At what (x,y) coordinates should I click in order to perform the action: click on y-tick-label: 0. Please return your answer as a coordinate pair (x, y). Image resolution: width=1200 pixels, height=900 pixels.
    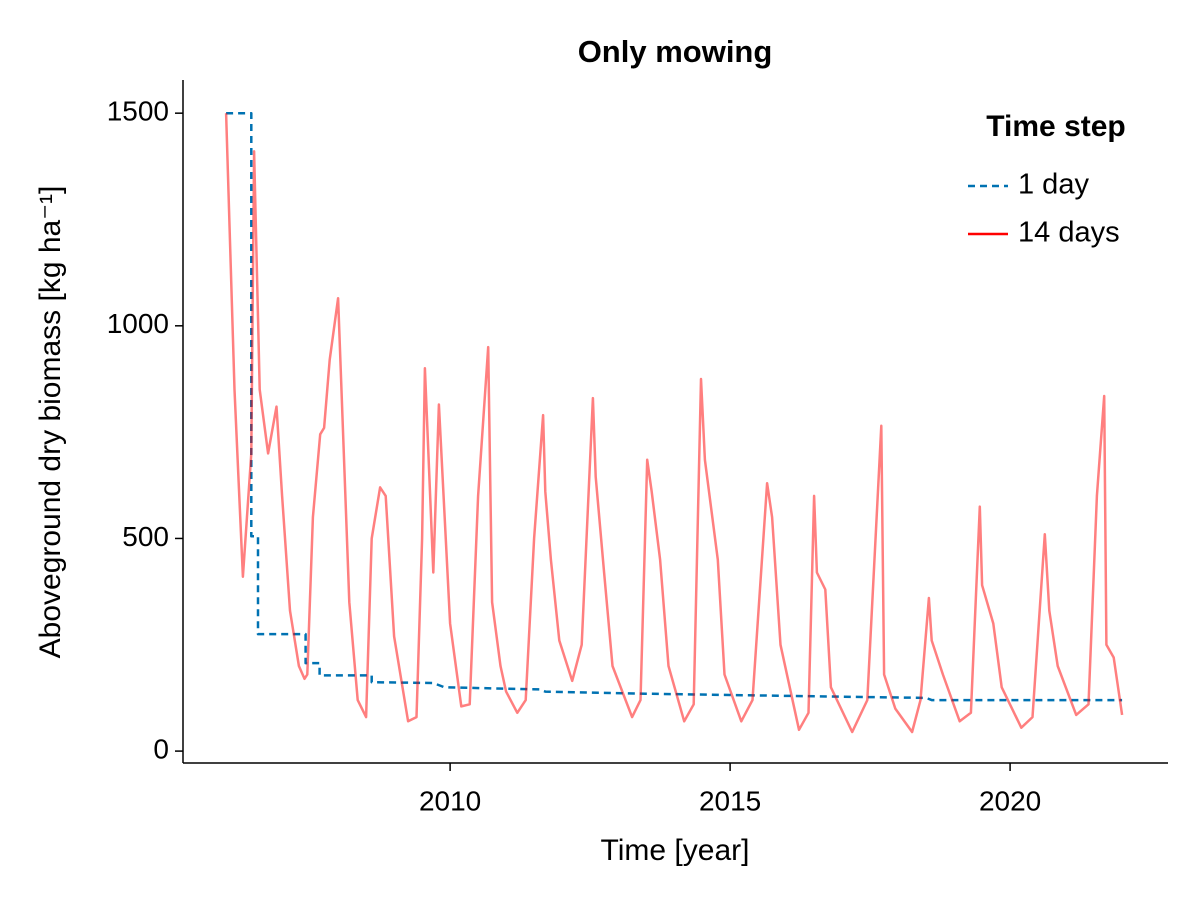
    Looking at the image, I should click on (161, 748).